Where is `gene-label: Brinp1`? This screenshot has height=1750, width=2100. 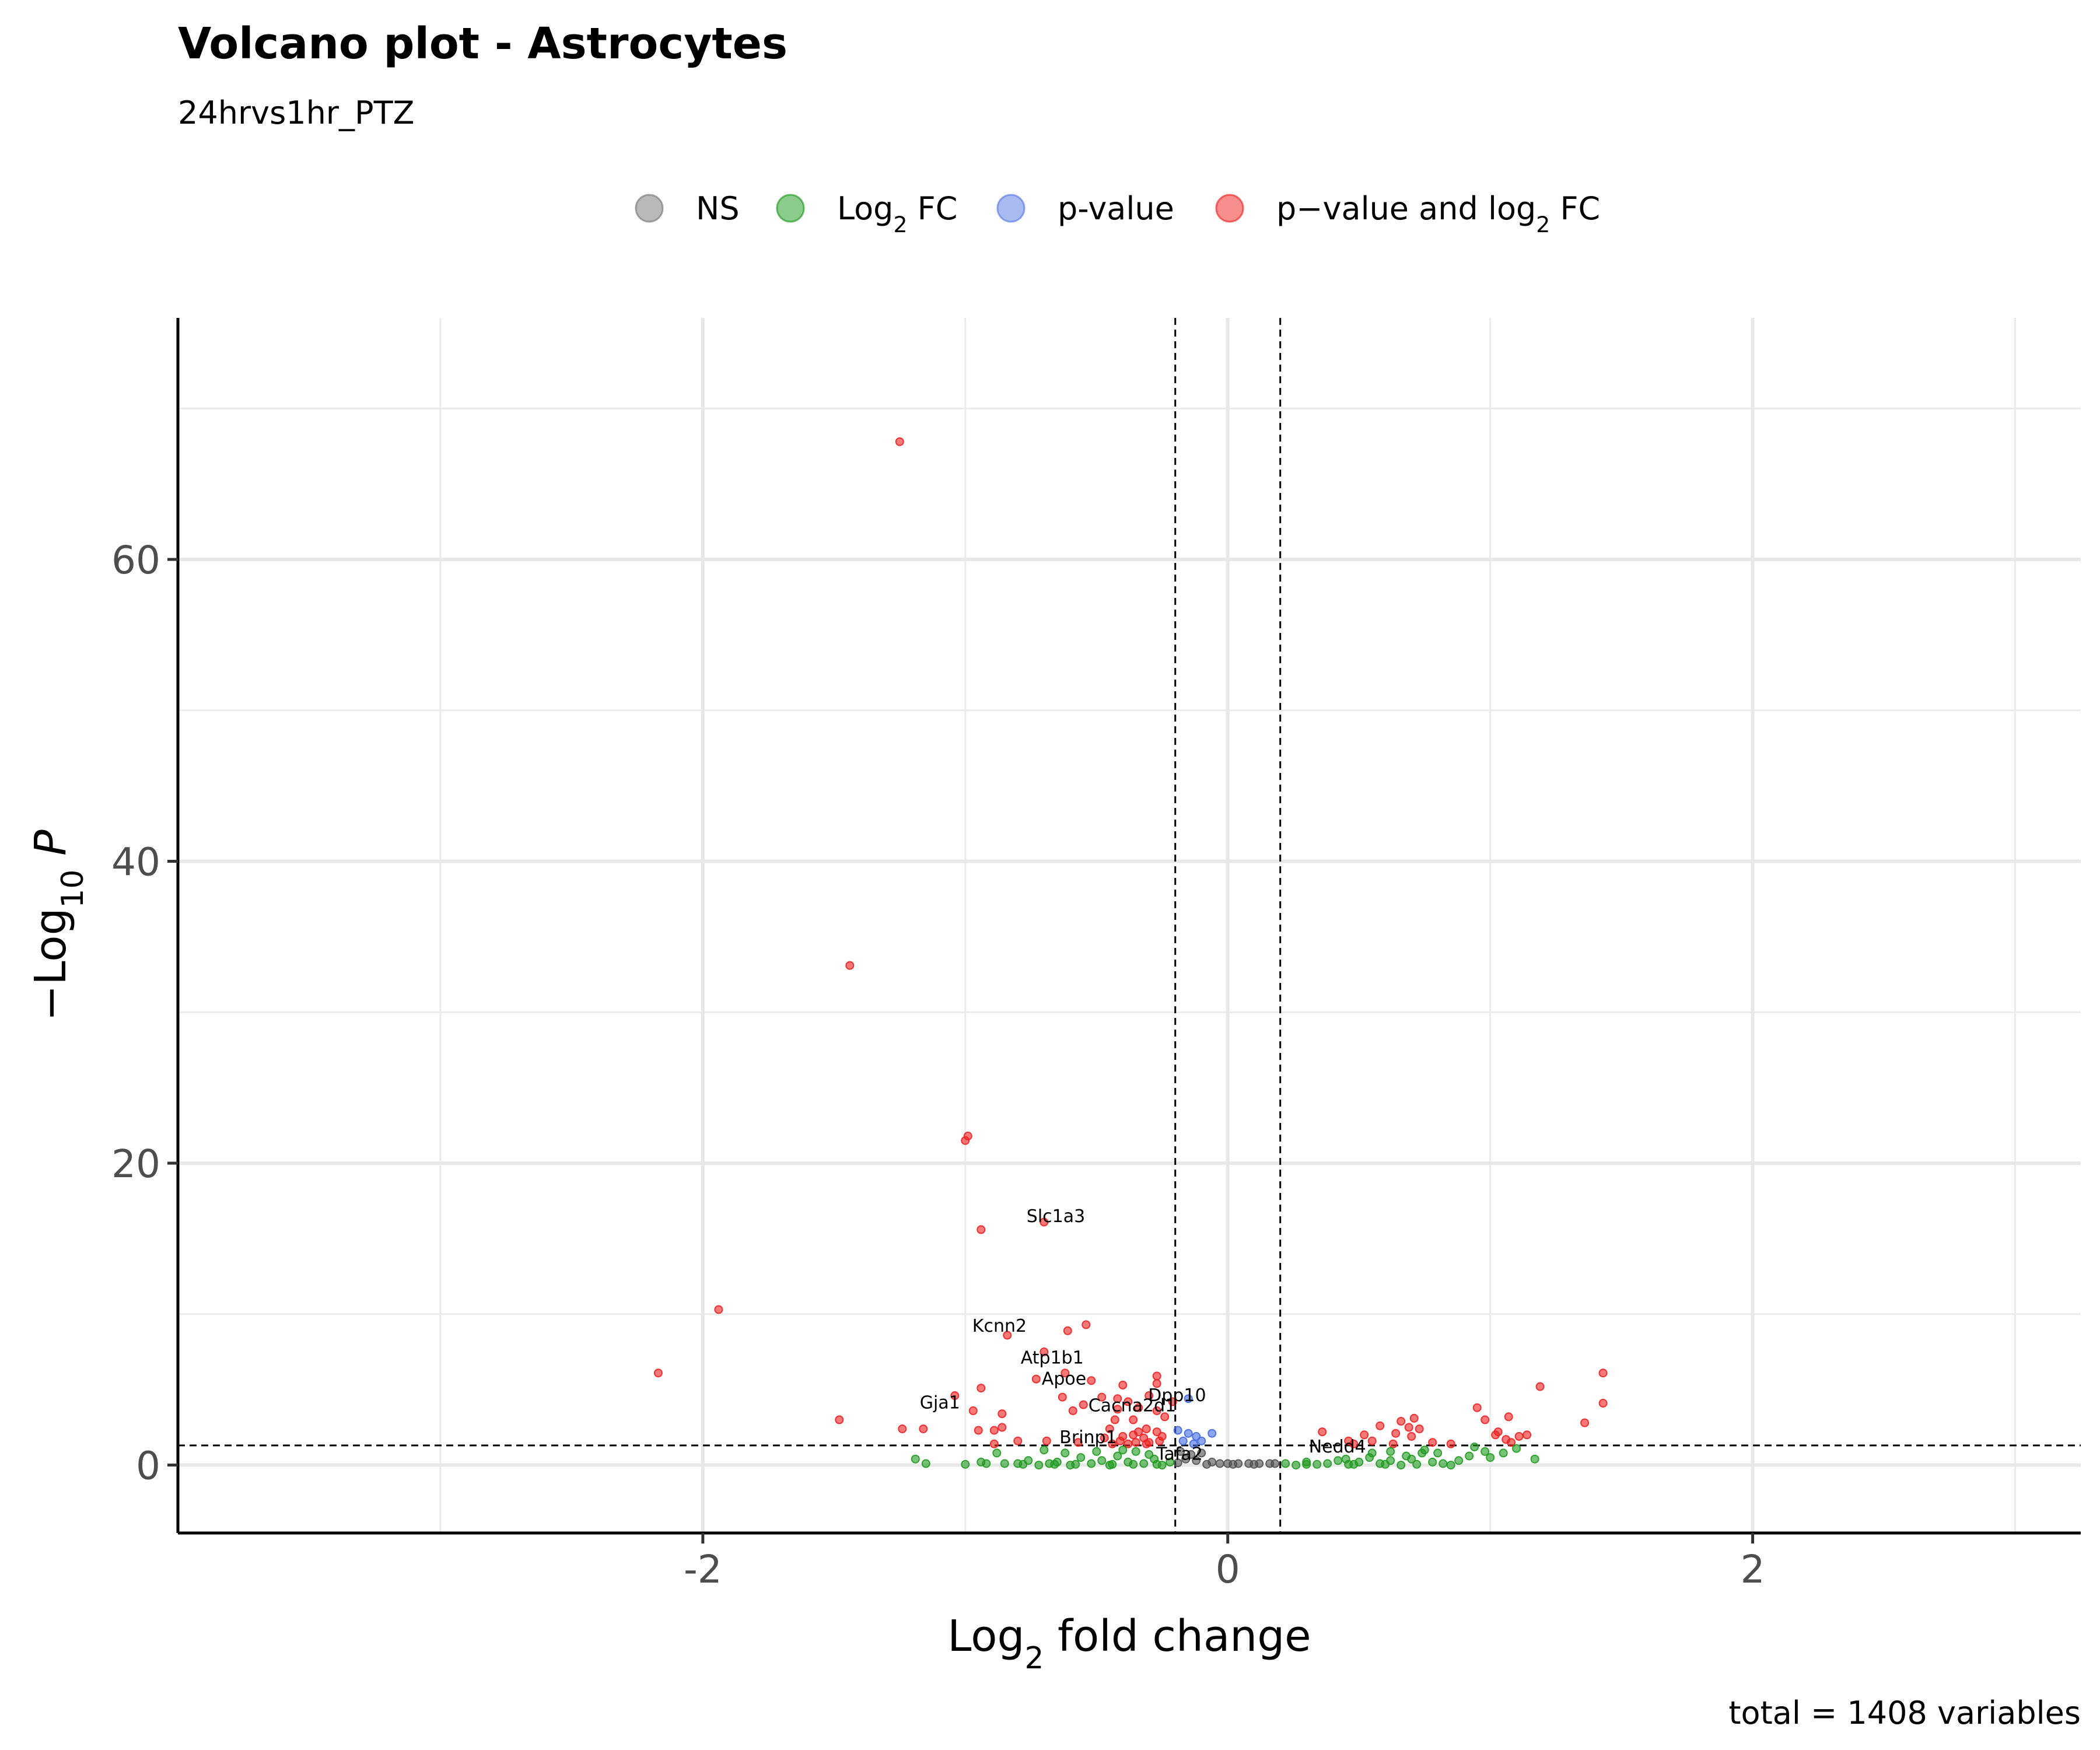
gene-label: Brinp1 is located at coordinates (1087, 1437).